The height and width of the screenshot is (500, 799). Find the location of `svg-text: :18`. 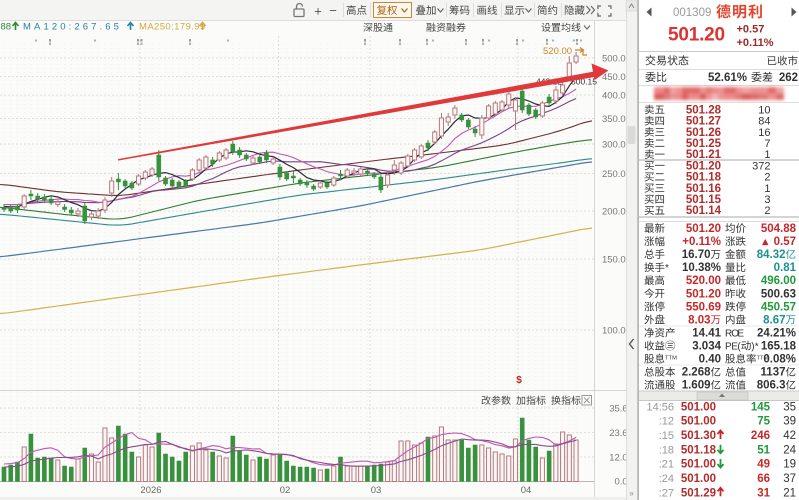

svg-text: :18 is located at coordinates (666, 450).